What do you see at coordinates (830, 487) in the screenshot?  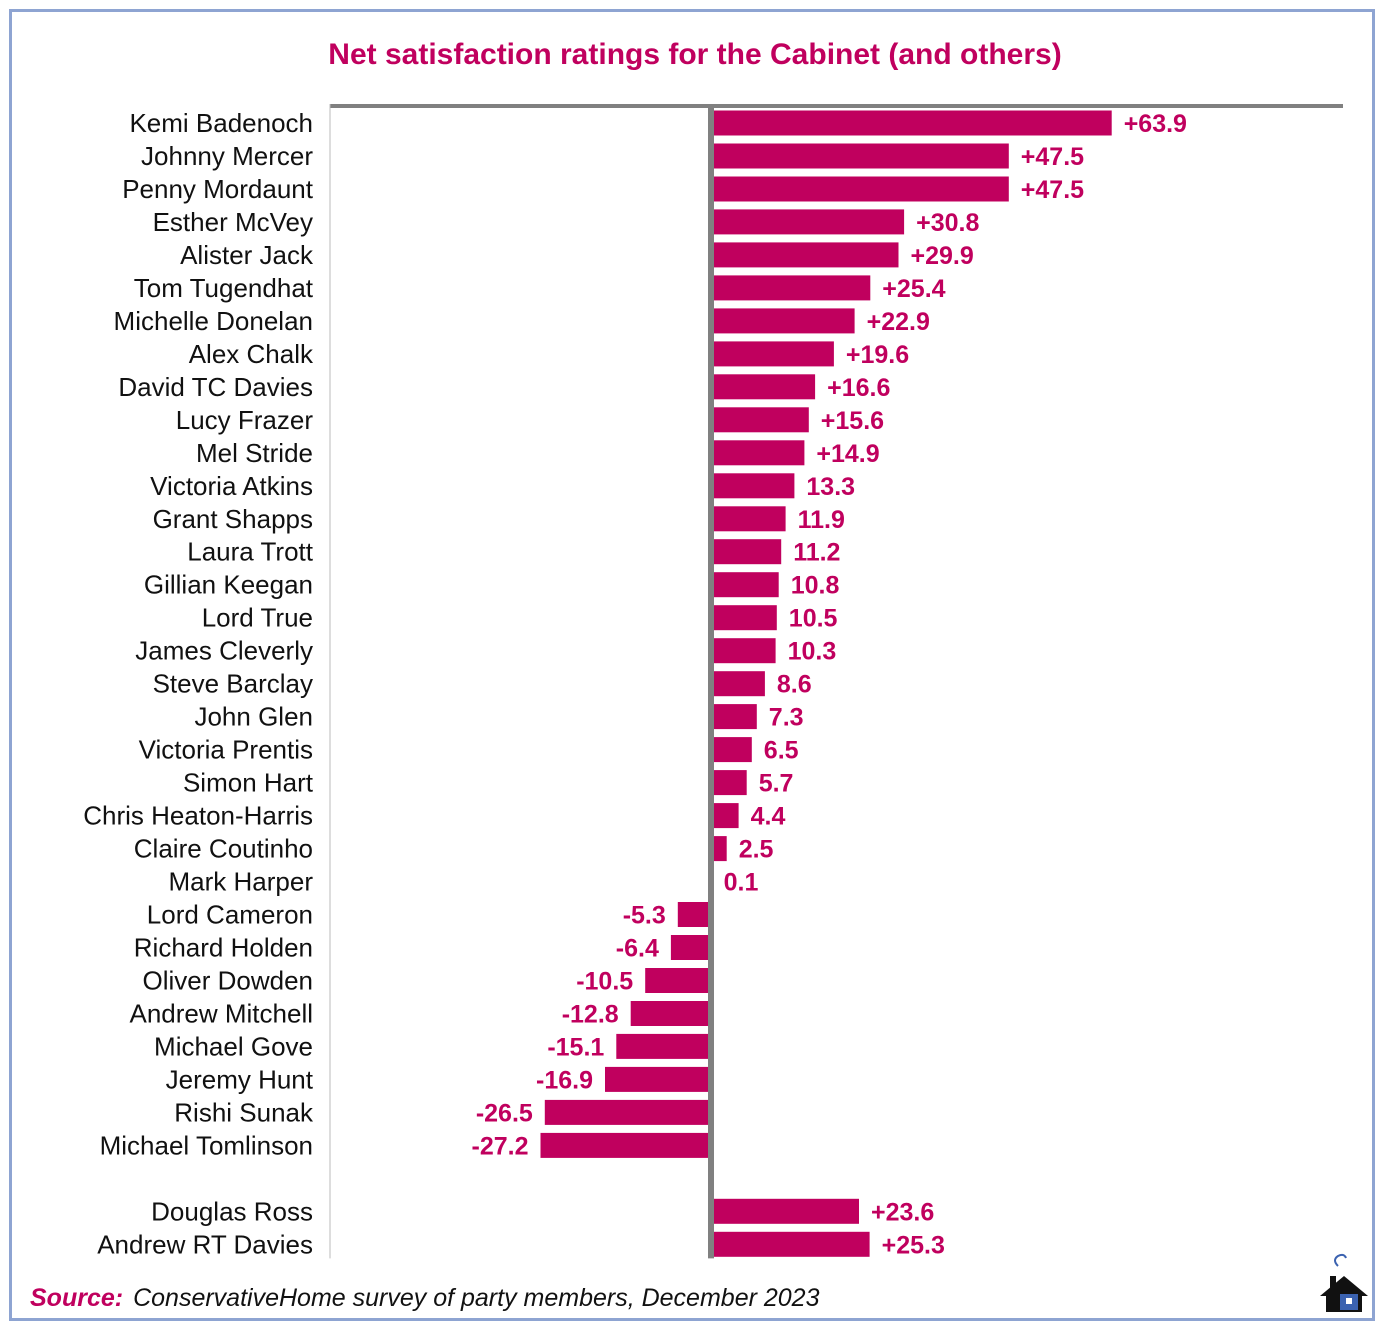 I see `data-label: 13.3` at bounding box center [830, 487].